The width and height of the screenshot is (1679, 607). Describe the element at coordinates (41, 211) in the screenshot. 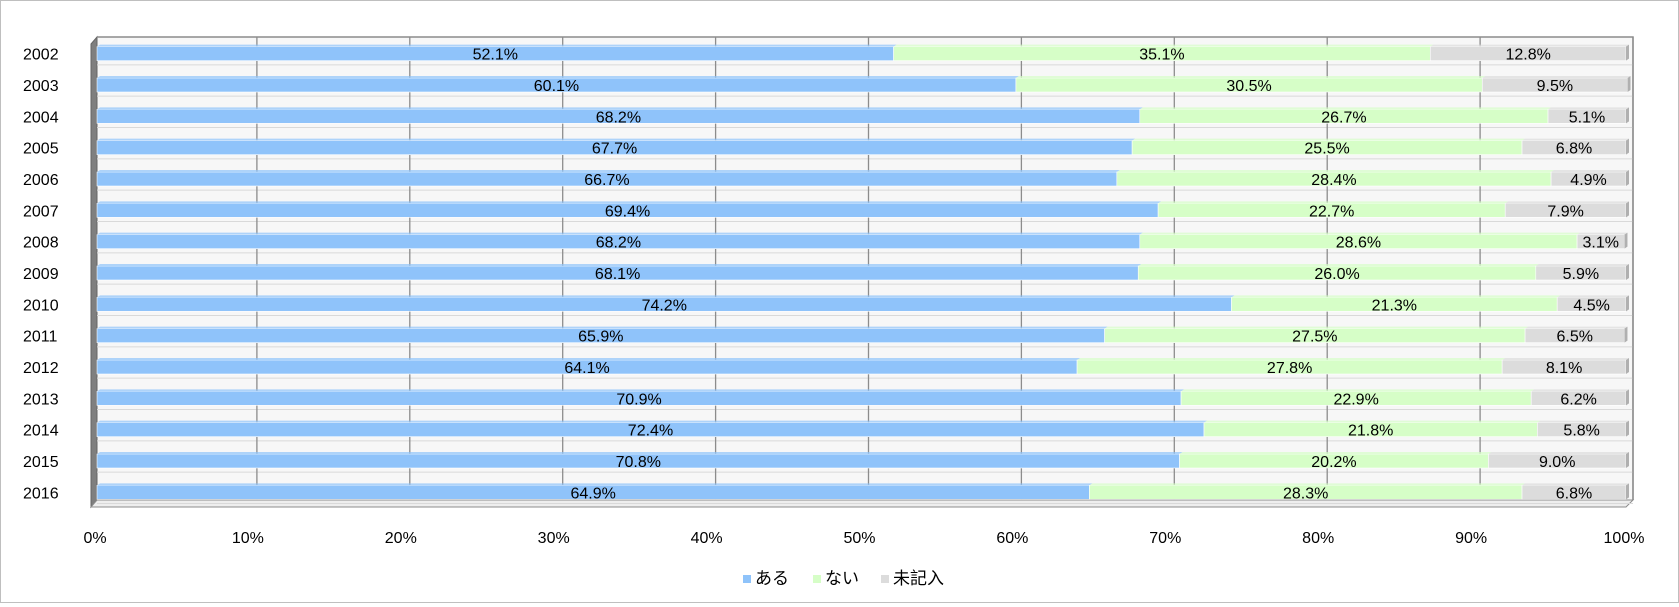

I see `category-label: 2007` at that location.